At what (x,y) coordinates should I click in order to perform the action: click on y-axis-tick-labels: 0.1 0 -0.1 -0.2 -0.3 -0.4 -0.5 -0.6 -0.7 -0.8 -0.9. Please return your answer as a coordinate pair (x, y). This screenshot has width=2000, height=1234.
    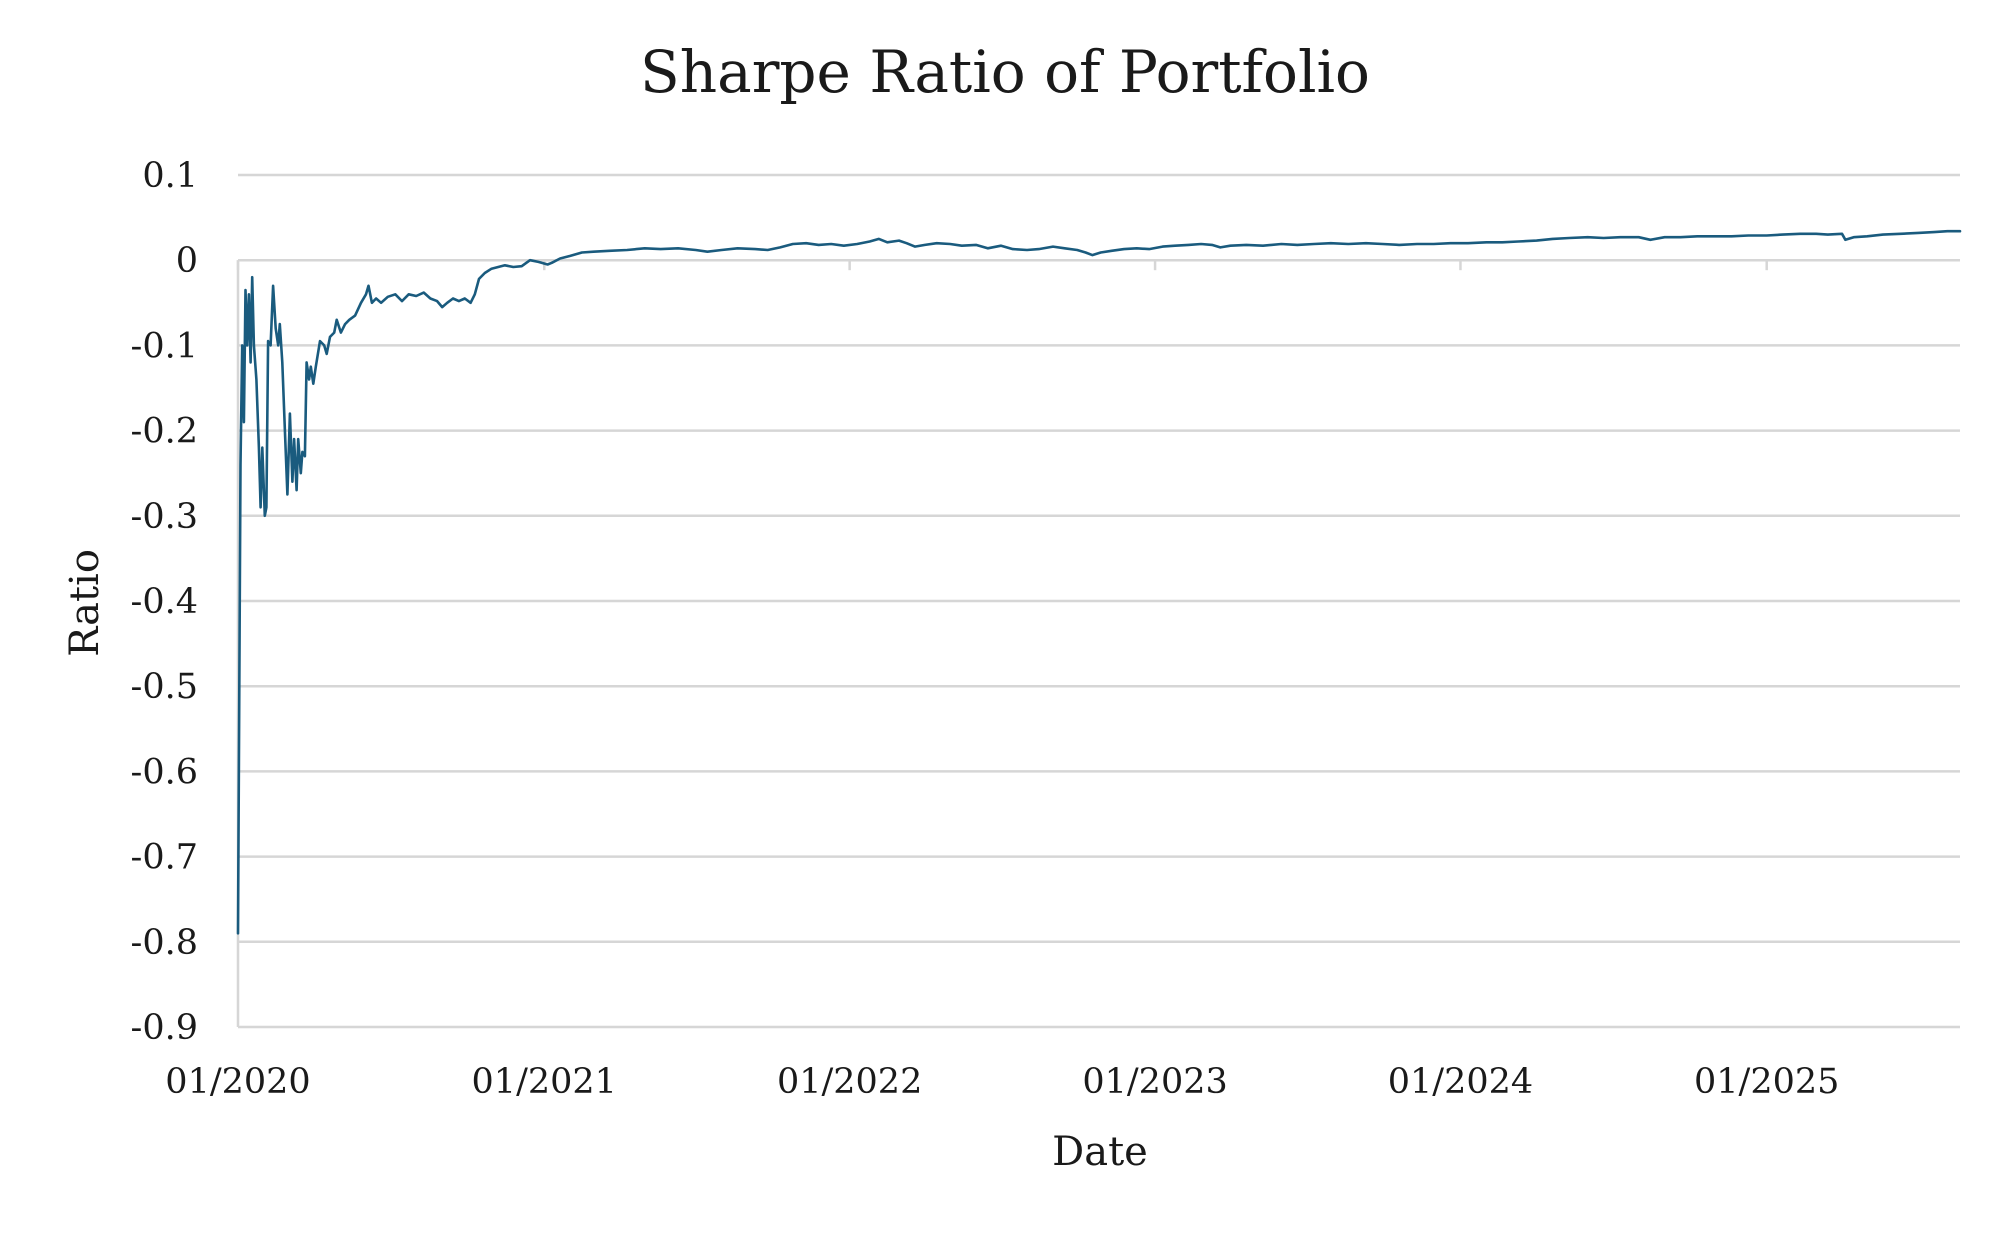
    Looking at the image, I should click on (165, 602).